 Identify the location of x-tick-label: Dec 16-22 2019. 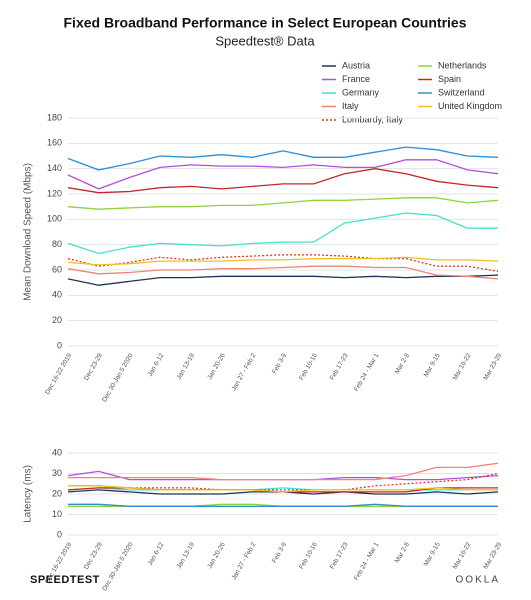
(58, 374).